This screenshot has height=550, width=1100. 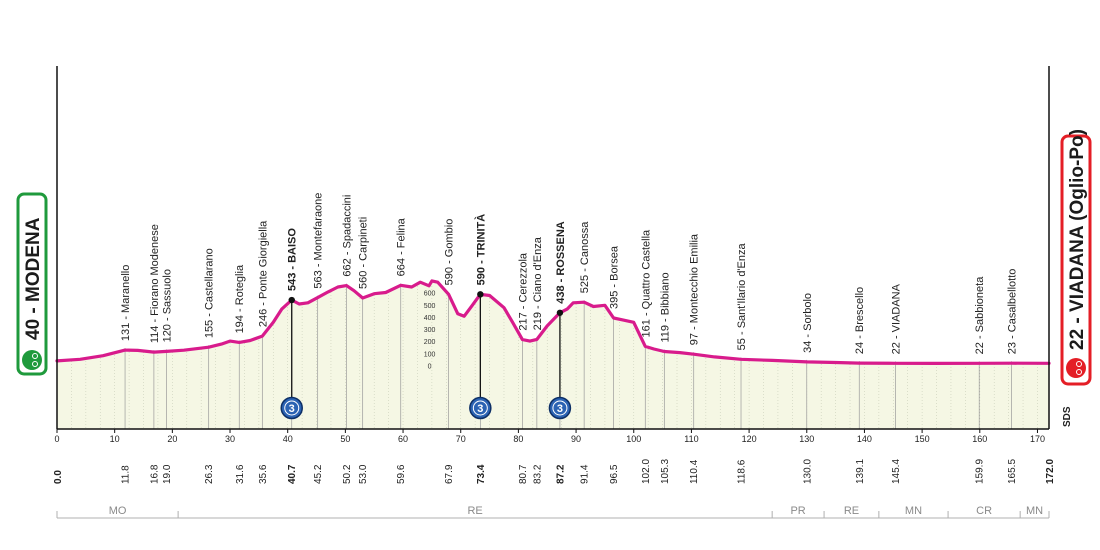 I want to click on region-label: RE, so click(x=474, y=511).